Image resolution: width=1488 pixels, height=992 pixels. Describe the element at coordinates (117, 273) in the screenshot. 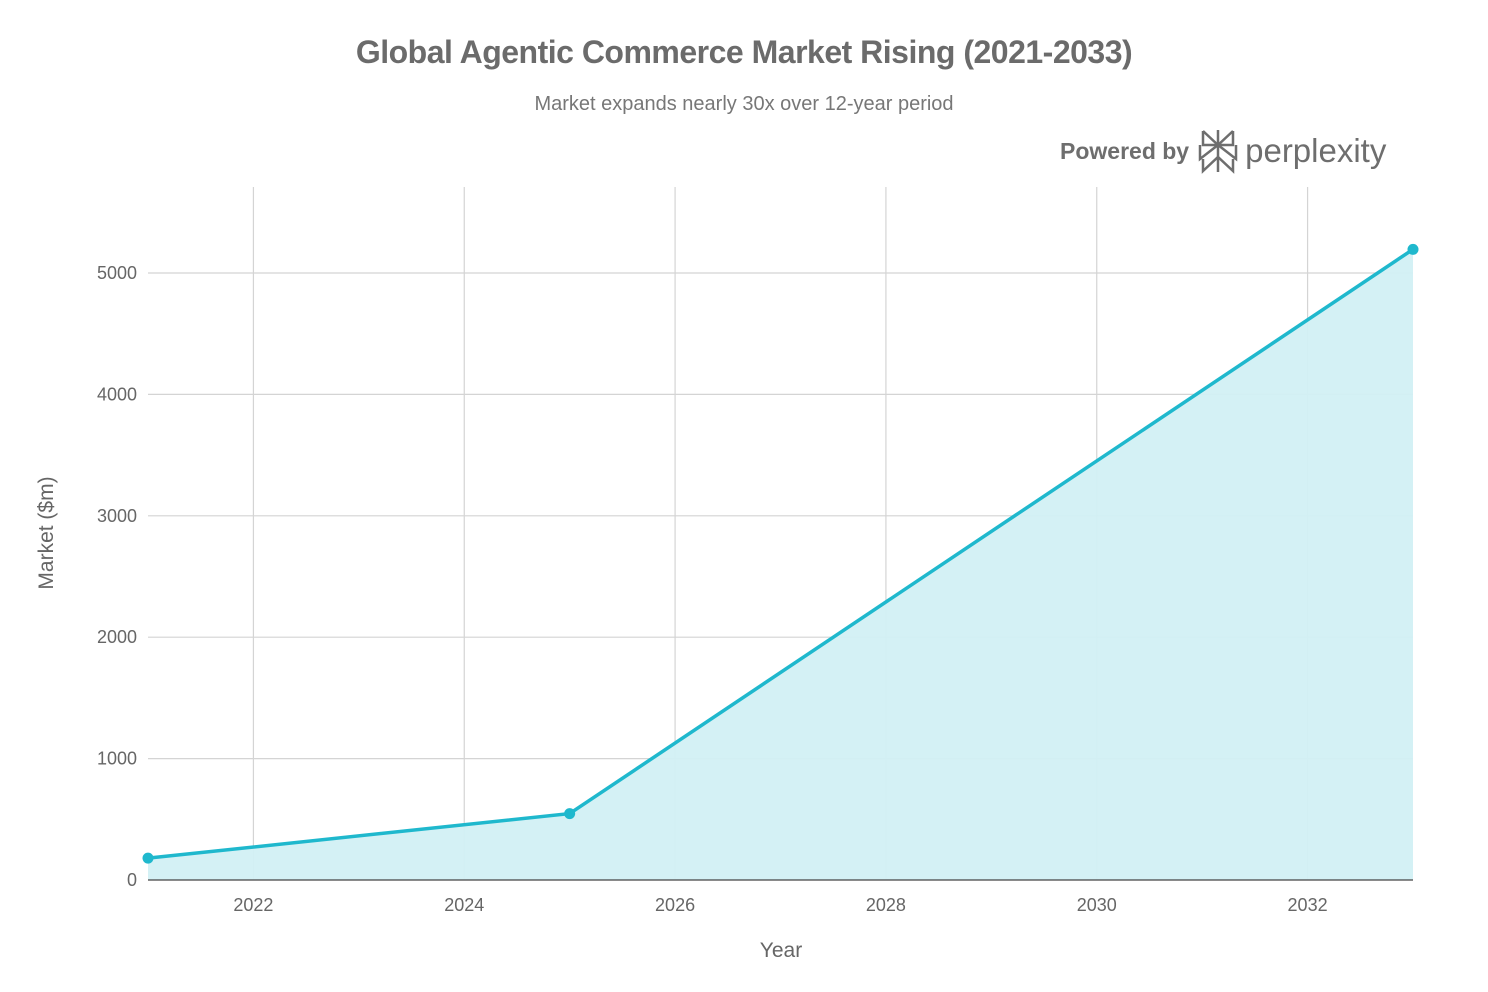

I see `y-tick-label: 5000` at that location.